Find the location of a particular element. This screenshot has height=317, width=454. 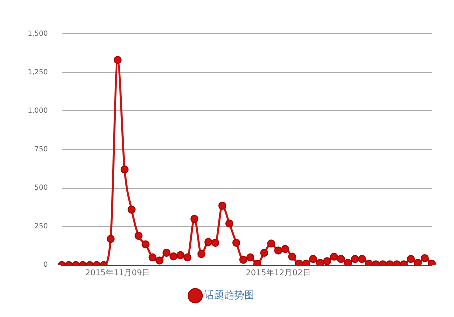

legend-label: 话题趋势图 is located at coordinates (229, 296).